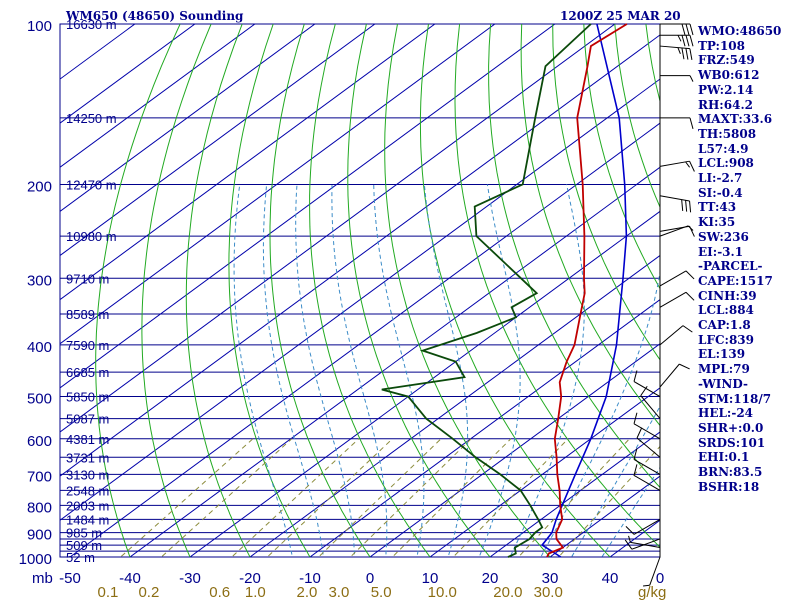 The height and width of the screenshot is (600, 800). I want to click on x-tick-label: 10, so click(430, 578).